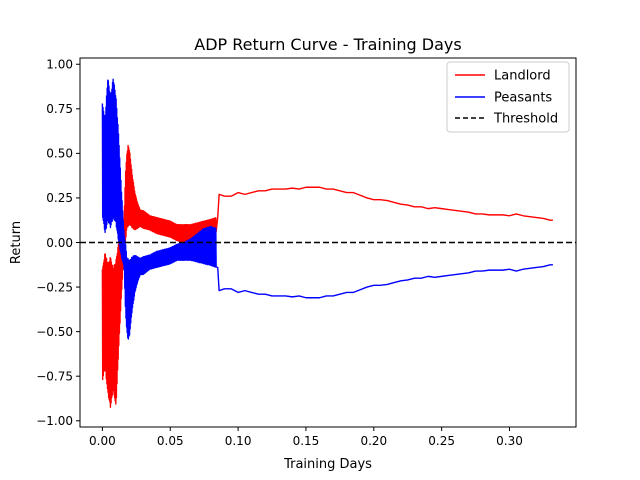 This screenshot has width=640, height=480. I want to click on x-tick-label: 0.30, so click(509, 441).